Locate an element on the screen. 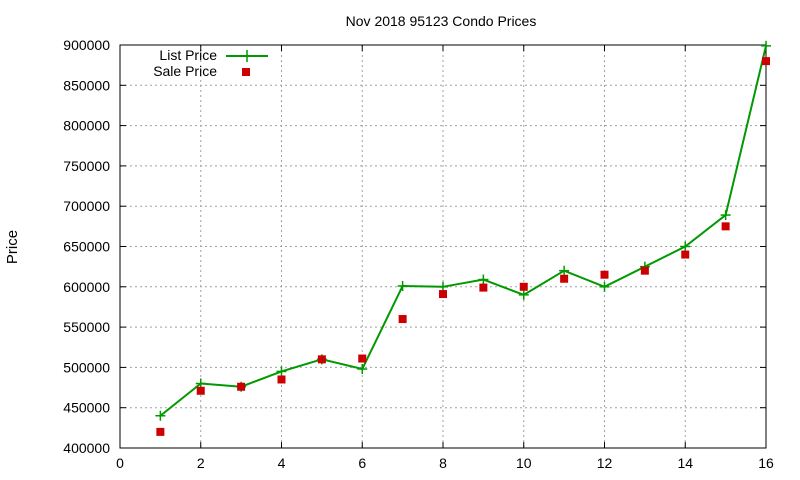 This screenshot has height=480, width=800. legend-label-sale-price: Sale Price is located at coordinates (185, 71).